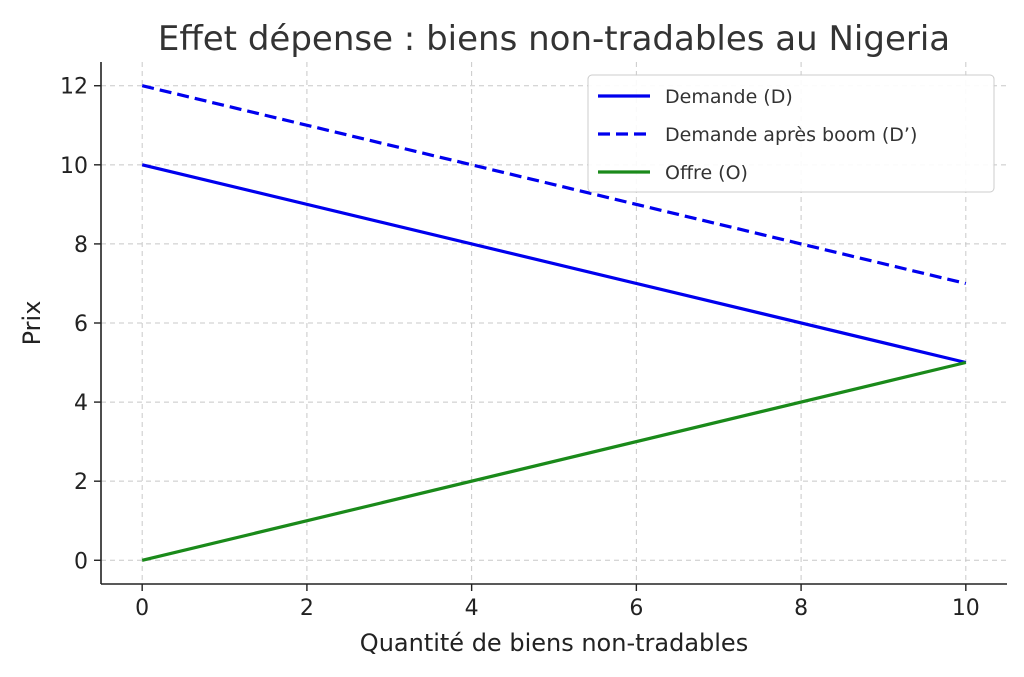 This screenshot has height=677, width=1024. What do you see at coordinates (966, 608) in the screenshot?
I see `x-tick-label: 10` at bounding box center [966, 608].